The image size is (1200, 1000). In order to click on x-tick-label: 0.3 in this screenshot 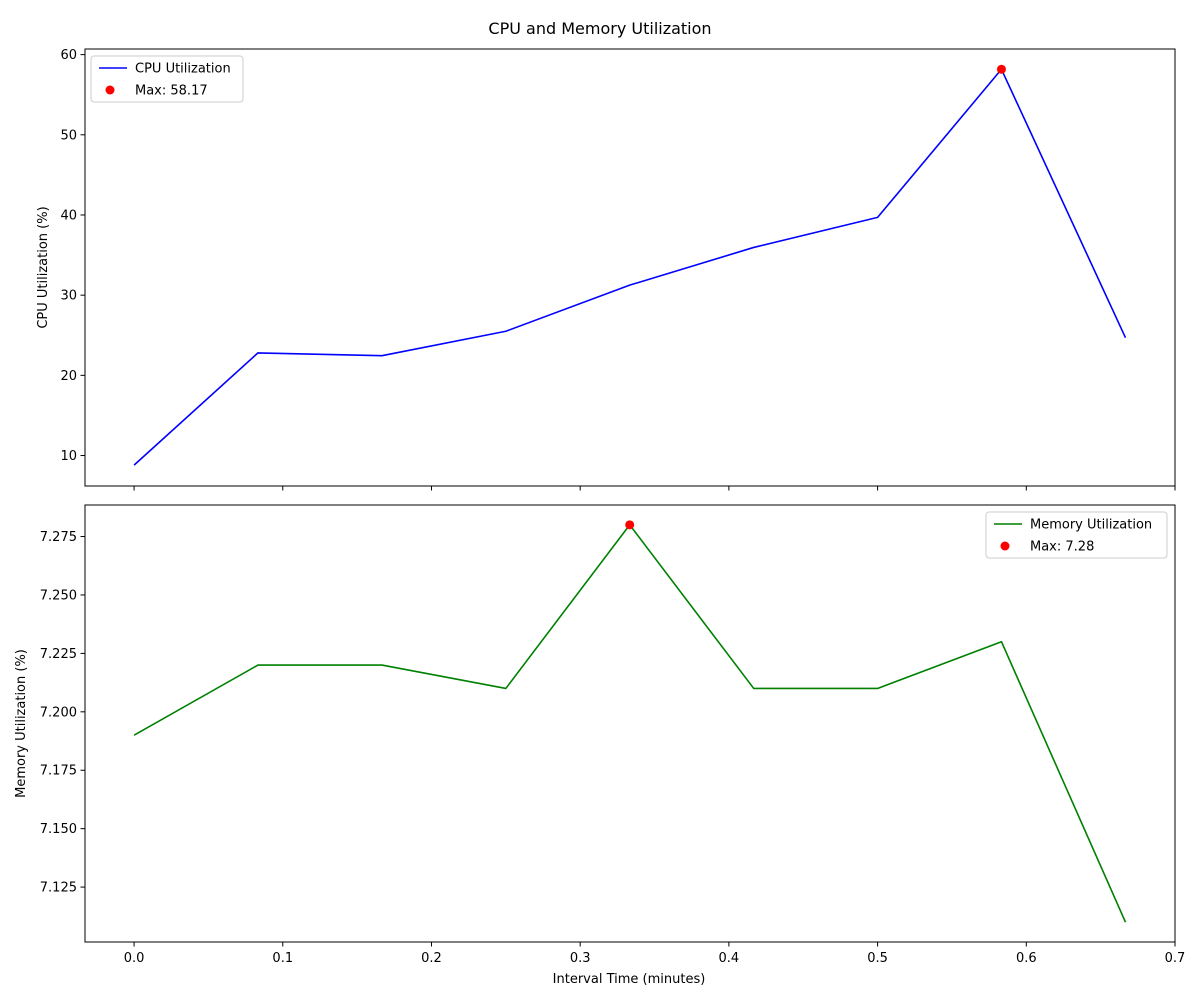, I will do `click(580, 958)`.